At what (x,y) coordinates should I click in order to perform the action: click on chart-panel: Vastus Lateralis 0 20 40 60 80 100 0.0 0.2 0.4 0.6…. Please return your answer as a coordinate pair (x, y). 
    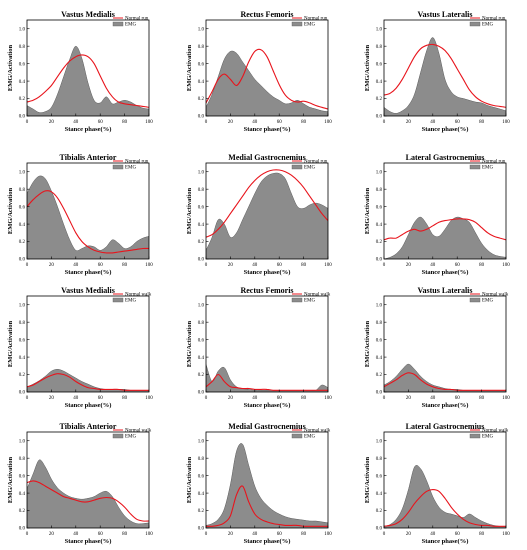
    Looking at the image, I should click on (437, 347).